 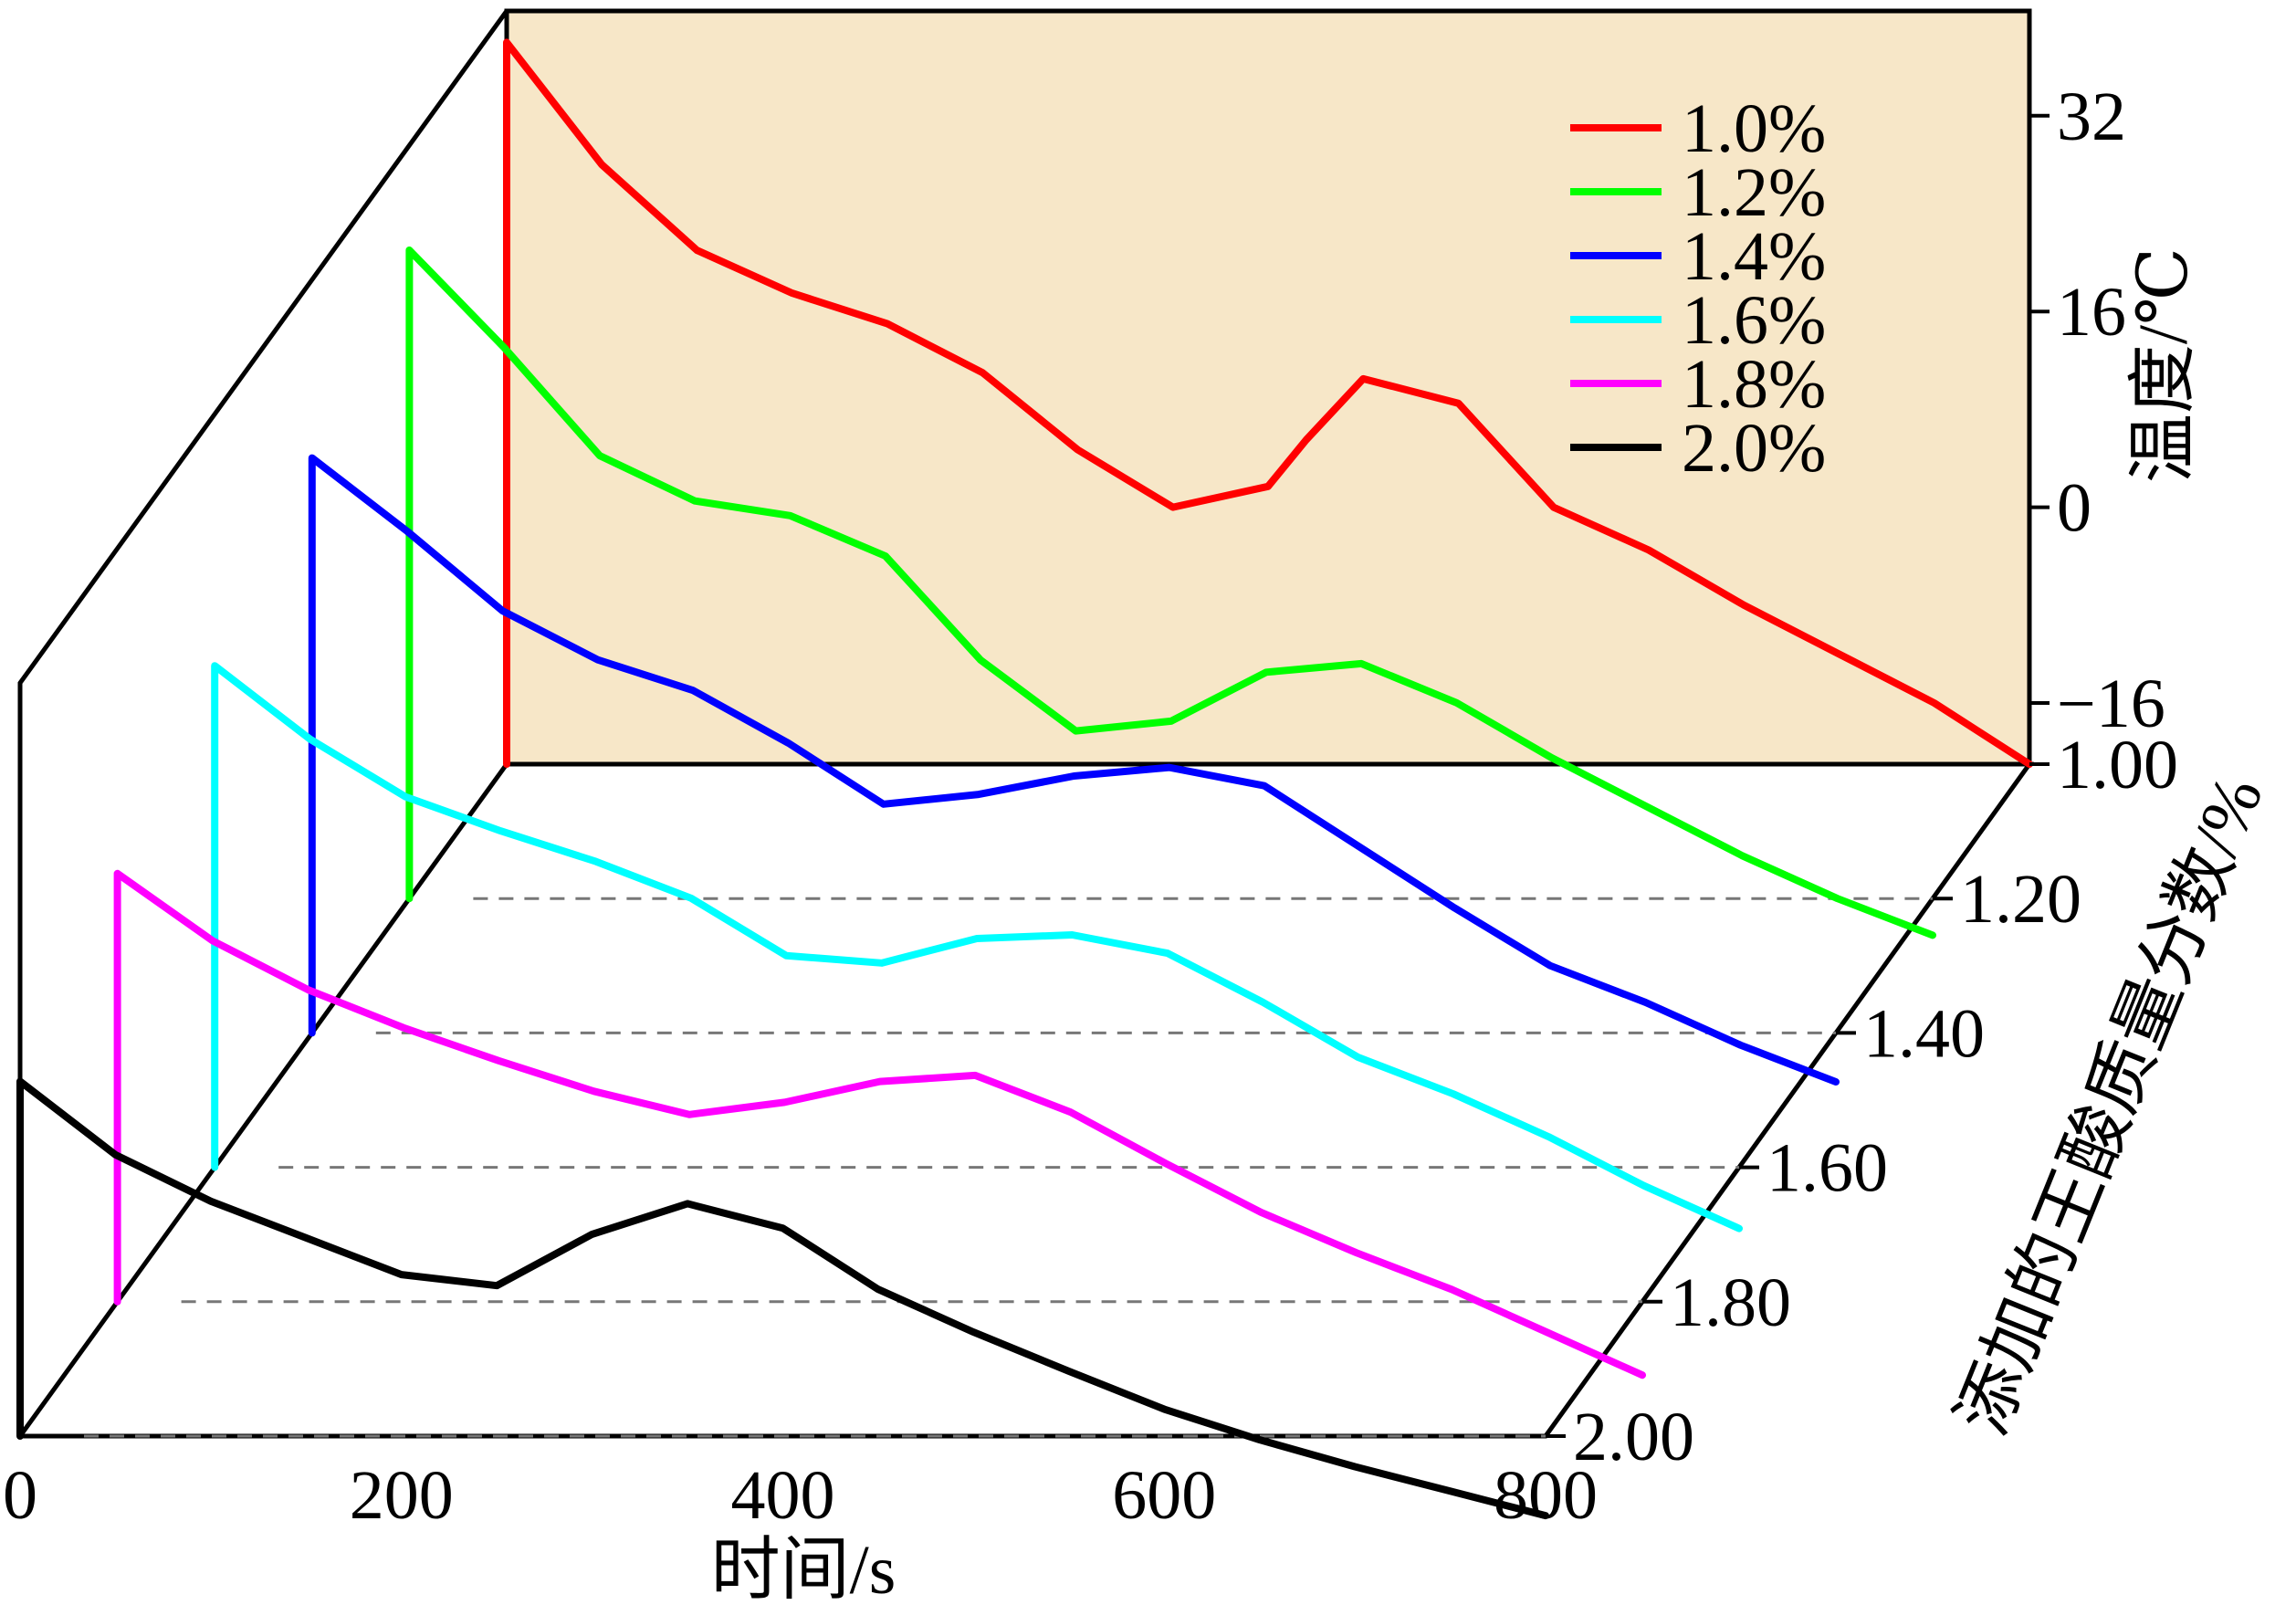 What do you see at coordinates (1754, 385) in the screenshot?
I see `legend-label: 1.8%` at bounding box center [1754, 385].